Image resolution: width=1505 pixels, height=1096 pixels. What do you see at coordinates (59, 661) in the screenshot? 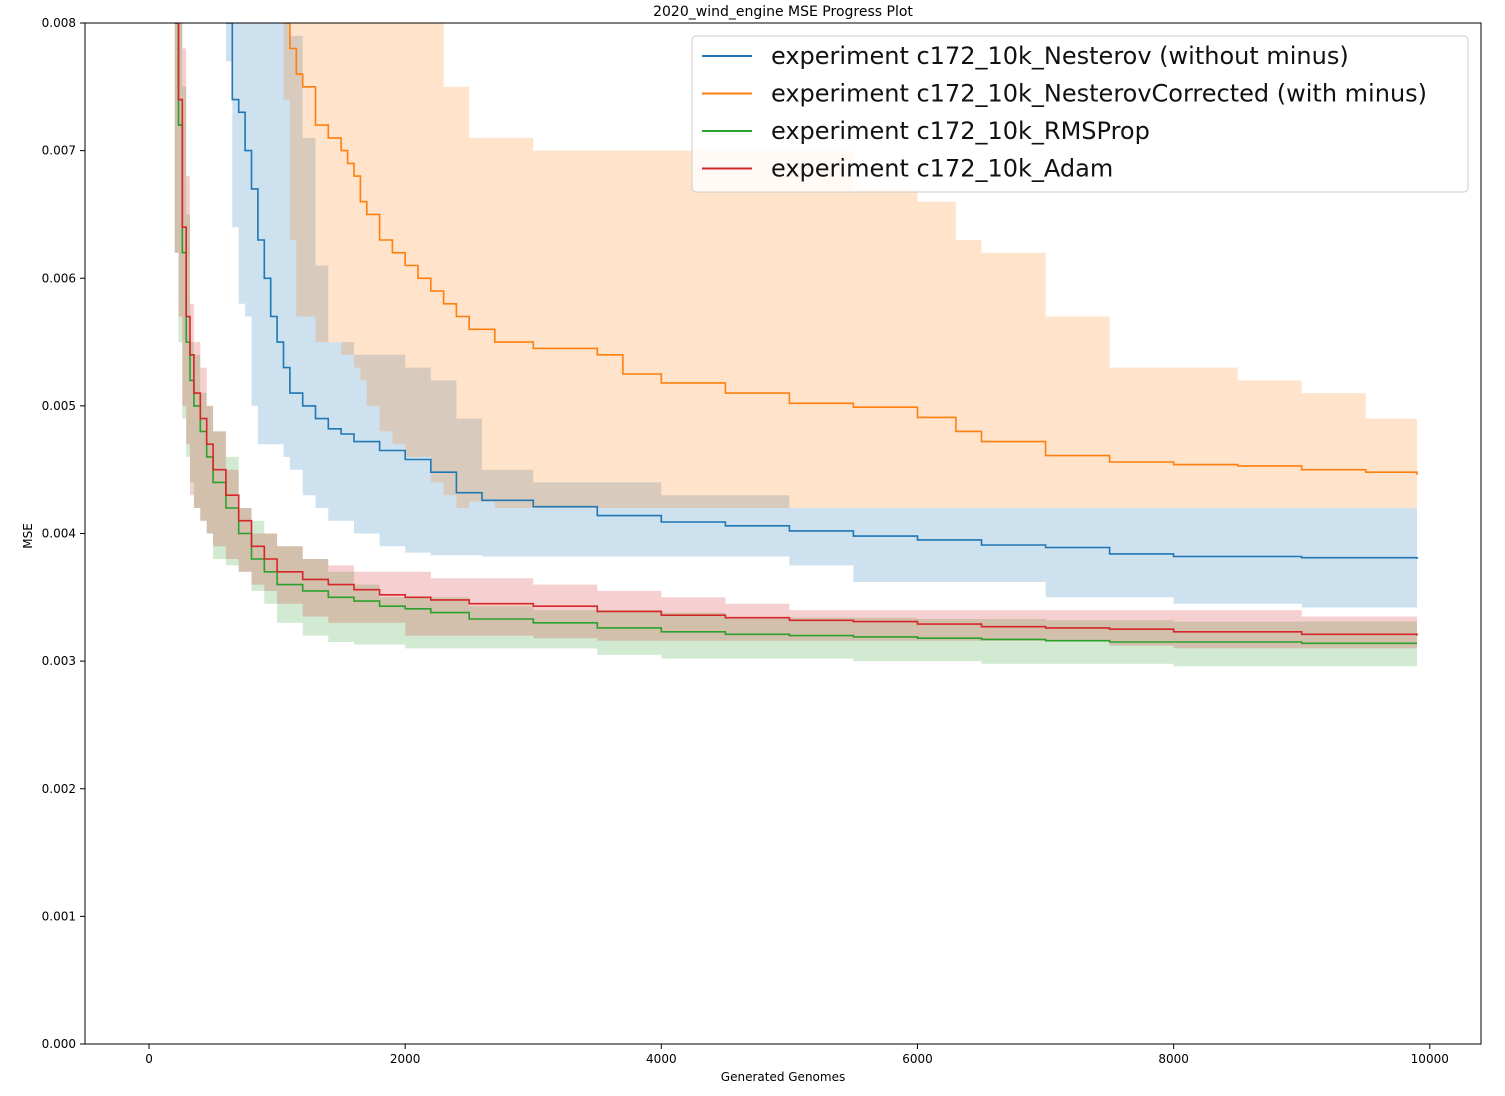
I see `y-tick-label: 0.003` at bounding box center [59, 661].